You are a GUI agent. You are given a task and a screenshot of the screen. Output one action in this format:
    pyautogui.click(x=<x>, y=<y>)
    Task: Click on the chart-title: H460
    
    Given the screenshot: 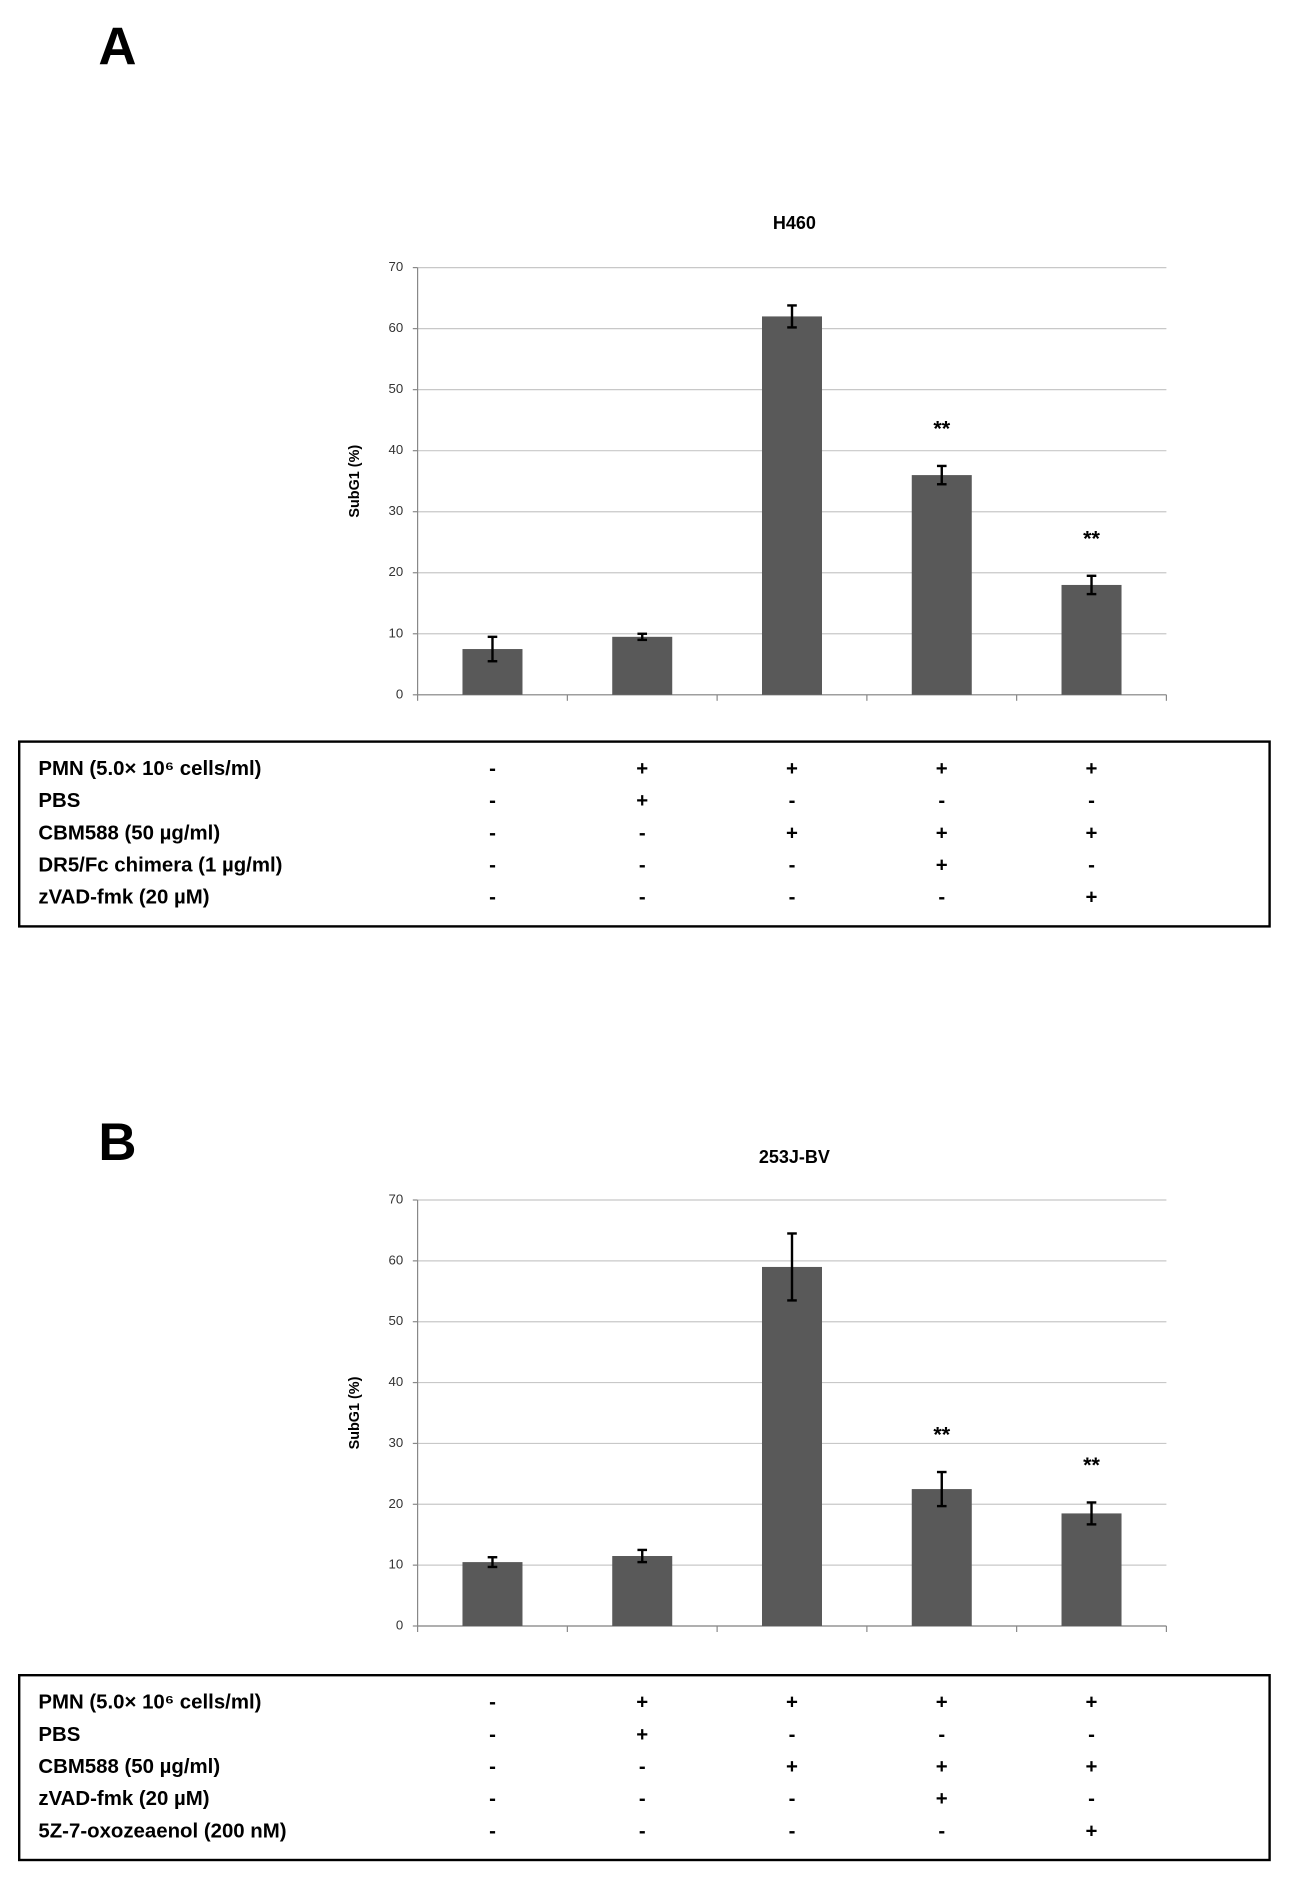 What is the action you would take?
    pyautogui.click(x=794, y=223)
    